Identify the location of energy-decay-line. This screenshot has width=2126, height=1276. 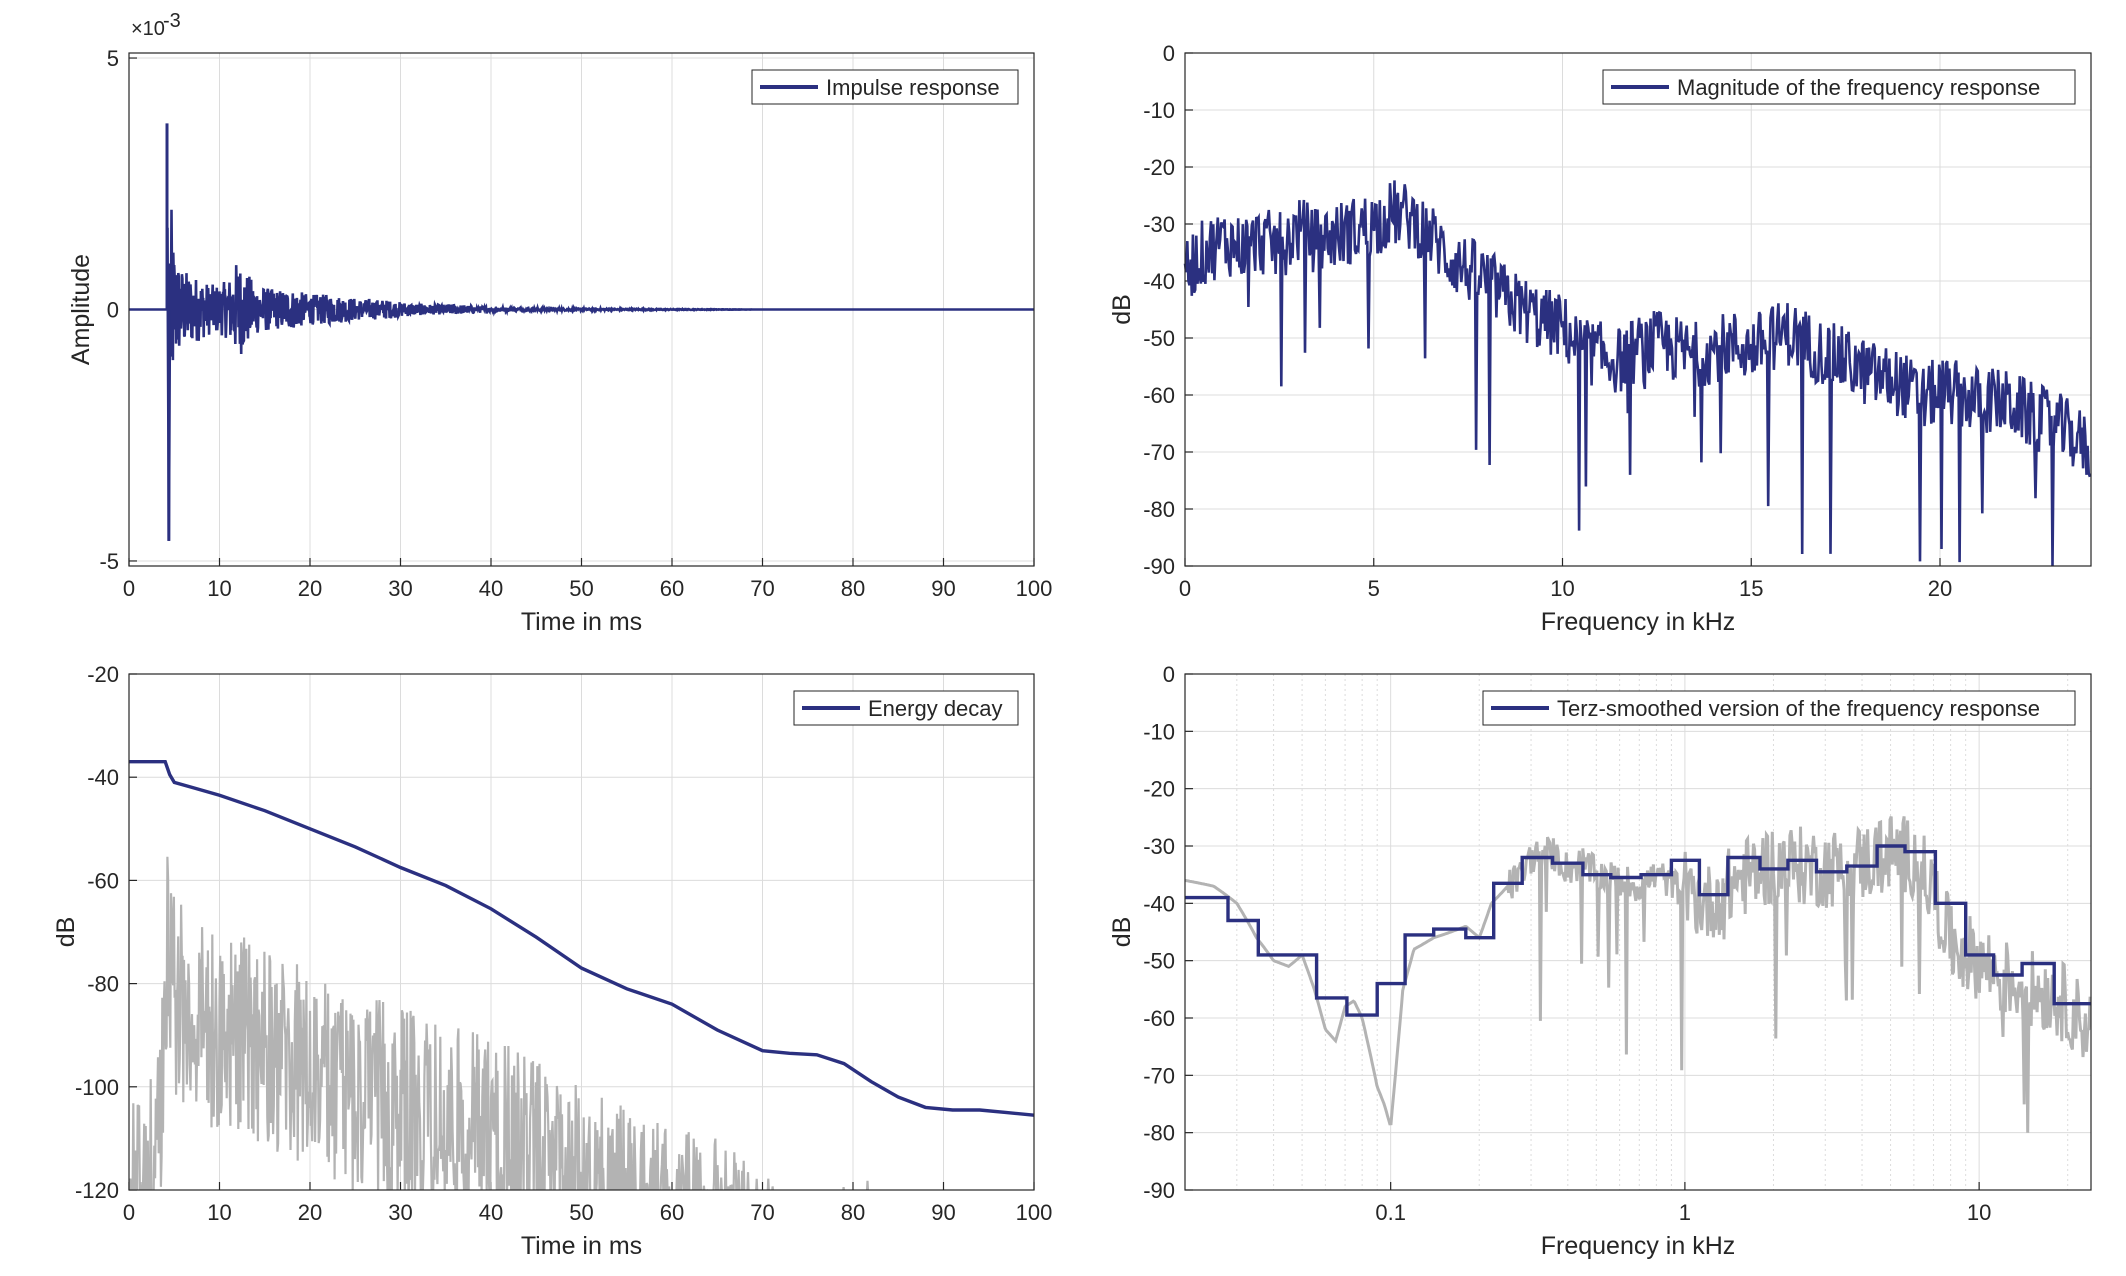
(582, 938).